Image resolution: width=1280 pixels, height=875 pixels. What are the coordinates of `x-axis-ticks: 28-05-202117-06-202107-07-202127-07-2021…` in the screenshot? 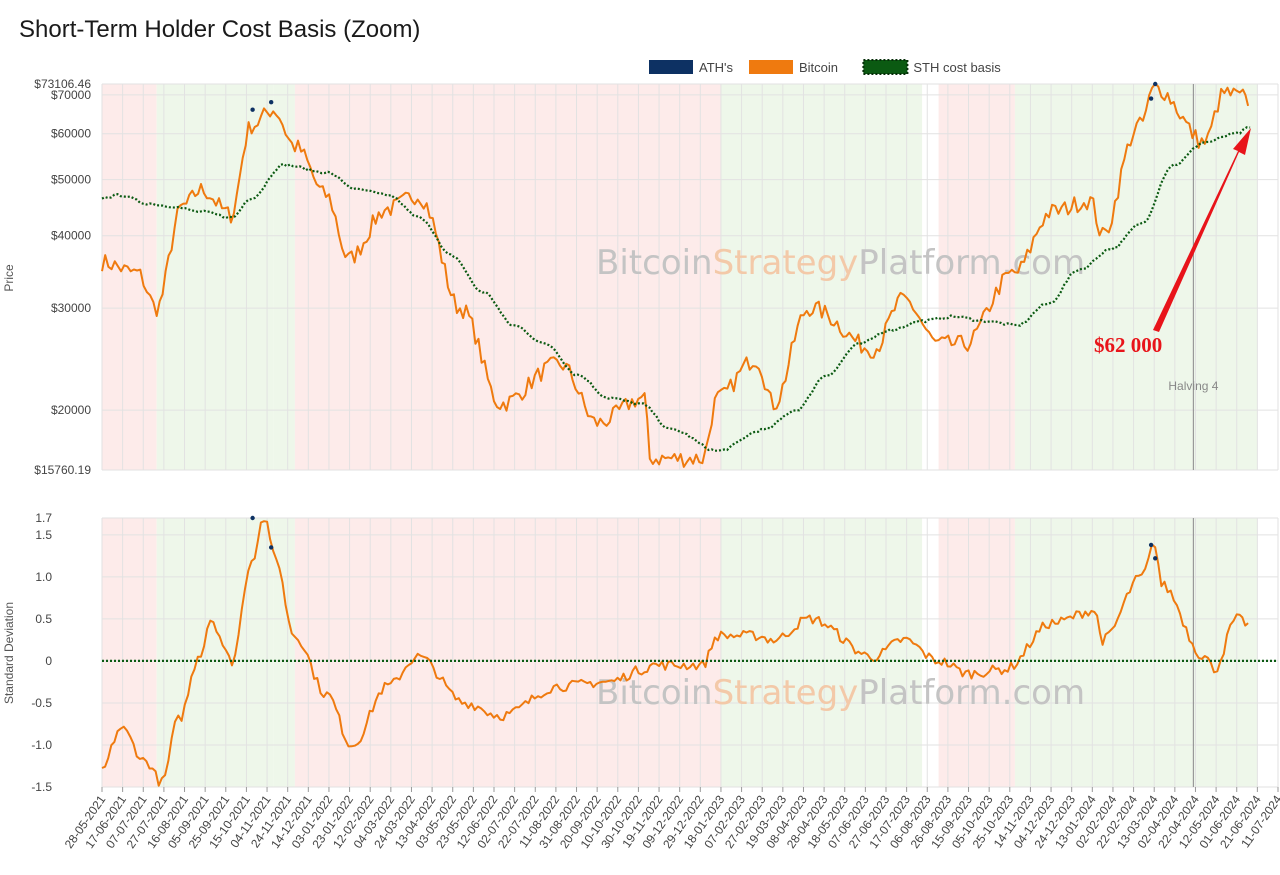 It's located at (671, 819).